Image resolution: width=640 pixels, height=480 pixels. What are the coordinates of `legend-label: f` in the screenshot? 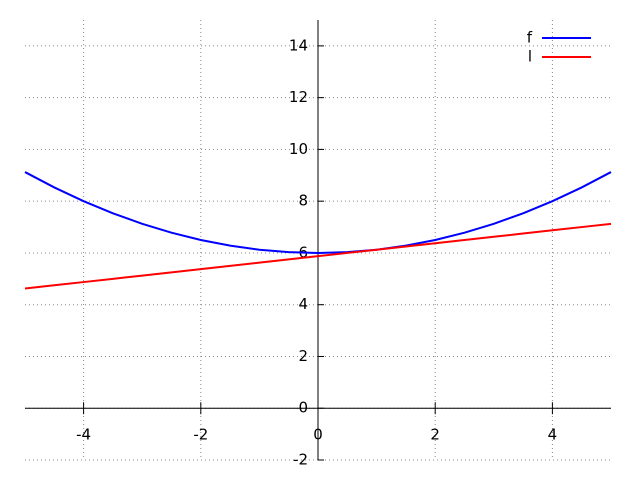 It's located at (530, 38).